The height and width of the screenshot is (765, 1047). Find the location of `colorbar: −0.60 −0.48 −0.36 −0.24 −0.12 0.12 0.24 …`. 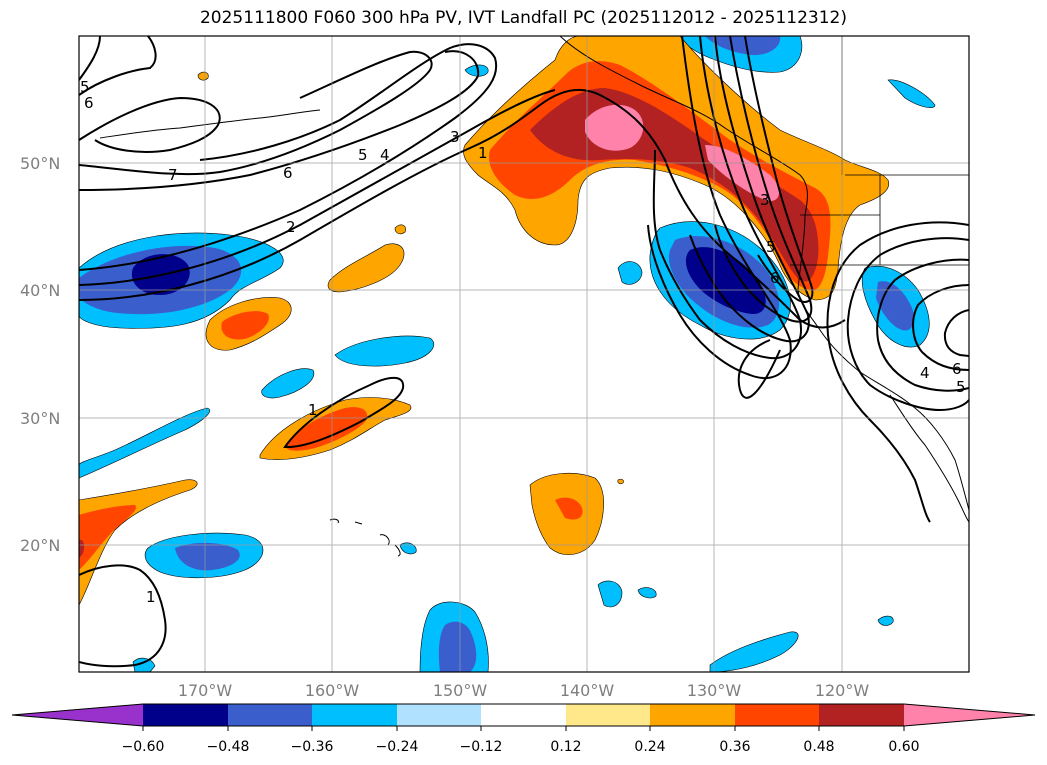

colorbar: −0.60 −0.48 −0.36 −0.24 −0.12 0.12 0.24 … is located at coordinates (523, 729).